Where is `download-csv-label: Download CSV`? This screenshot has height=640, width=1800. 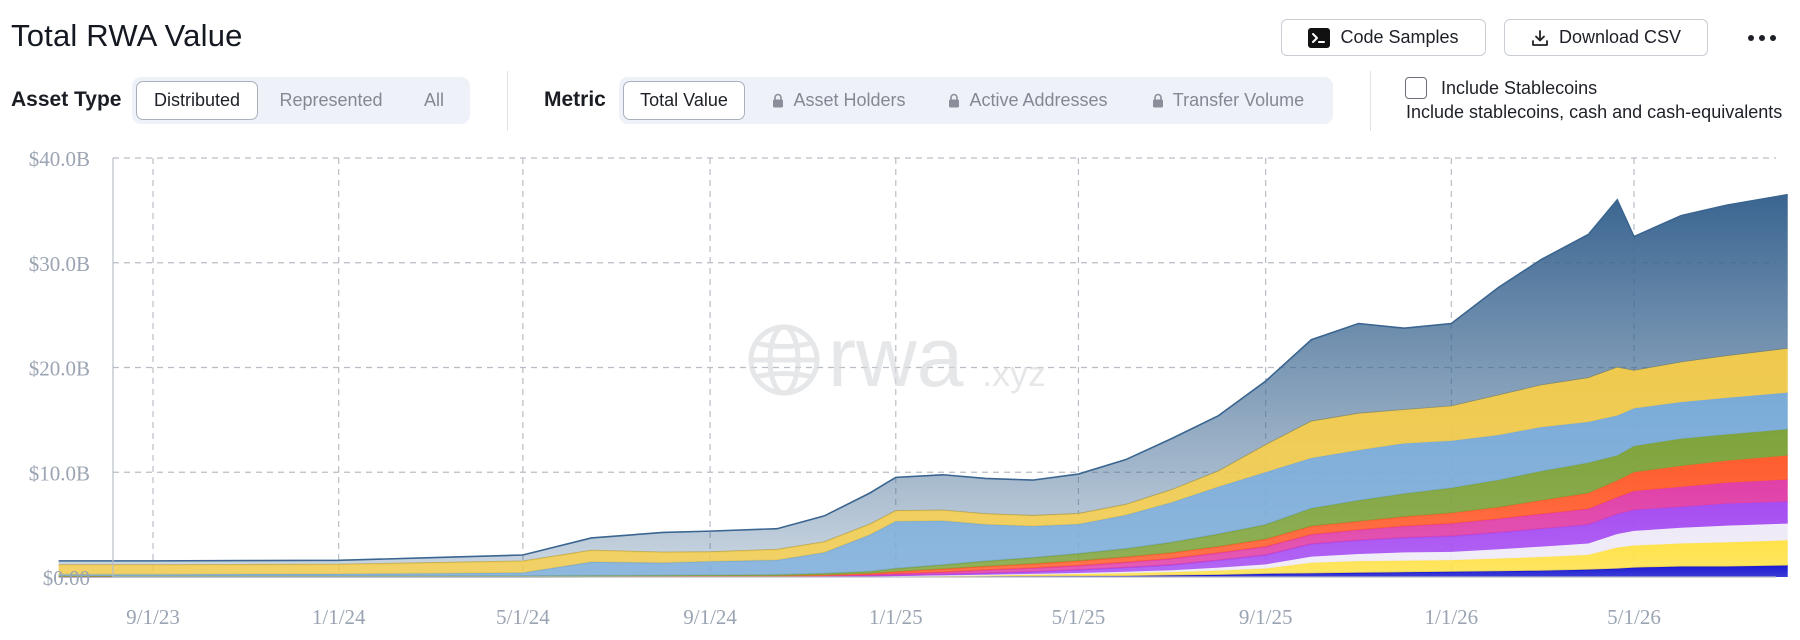 download-csv-label: Download CSV is located at coordinates (1620, 37).